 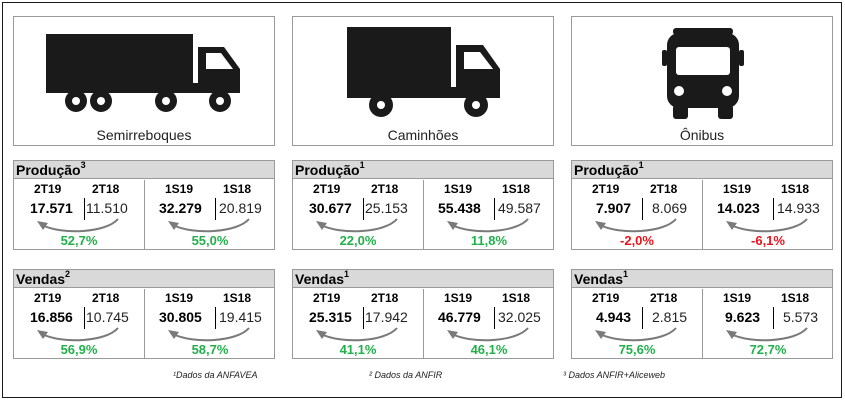 I want to click on footnote-anfir-aliceweb: ³ Dados ANFIR+Aliceweb, so click(x=614, y=375).